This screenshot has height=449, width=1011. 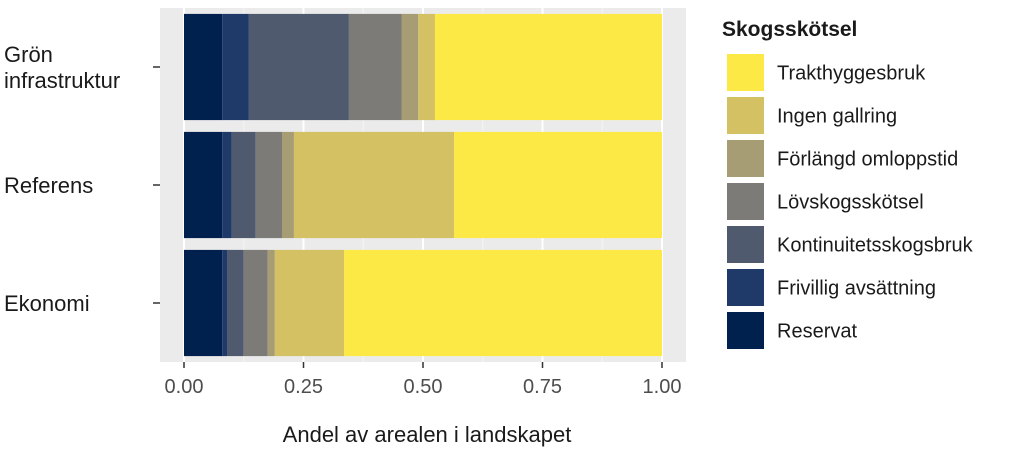 I want to click on x-tick-label: 0.25, so click(x=303, y=387).